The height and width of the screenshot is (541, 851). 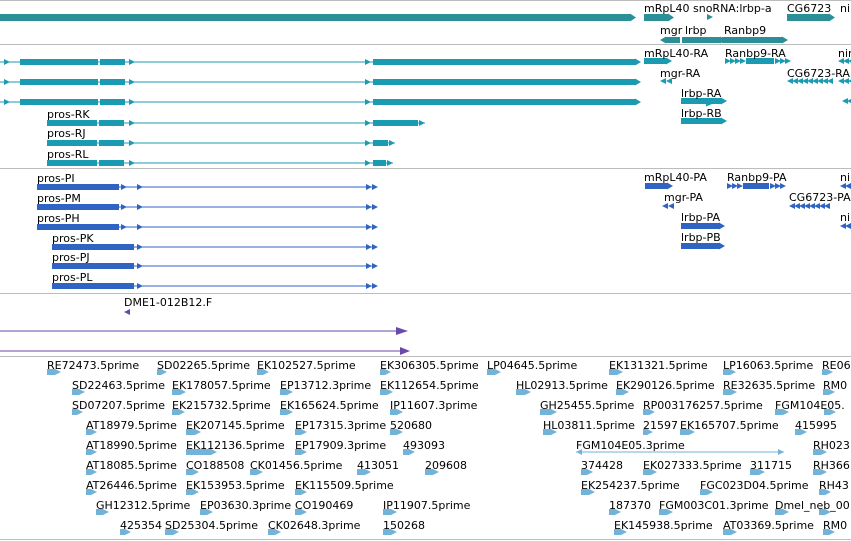 What do you see at coordinates (675, 177) in the screenshot?
I see `feature-label: mRpL40-PA` at bounding box center [675, 177].